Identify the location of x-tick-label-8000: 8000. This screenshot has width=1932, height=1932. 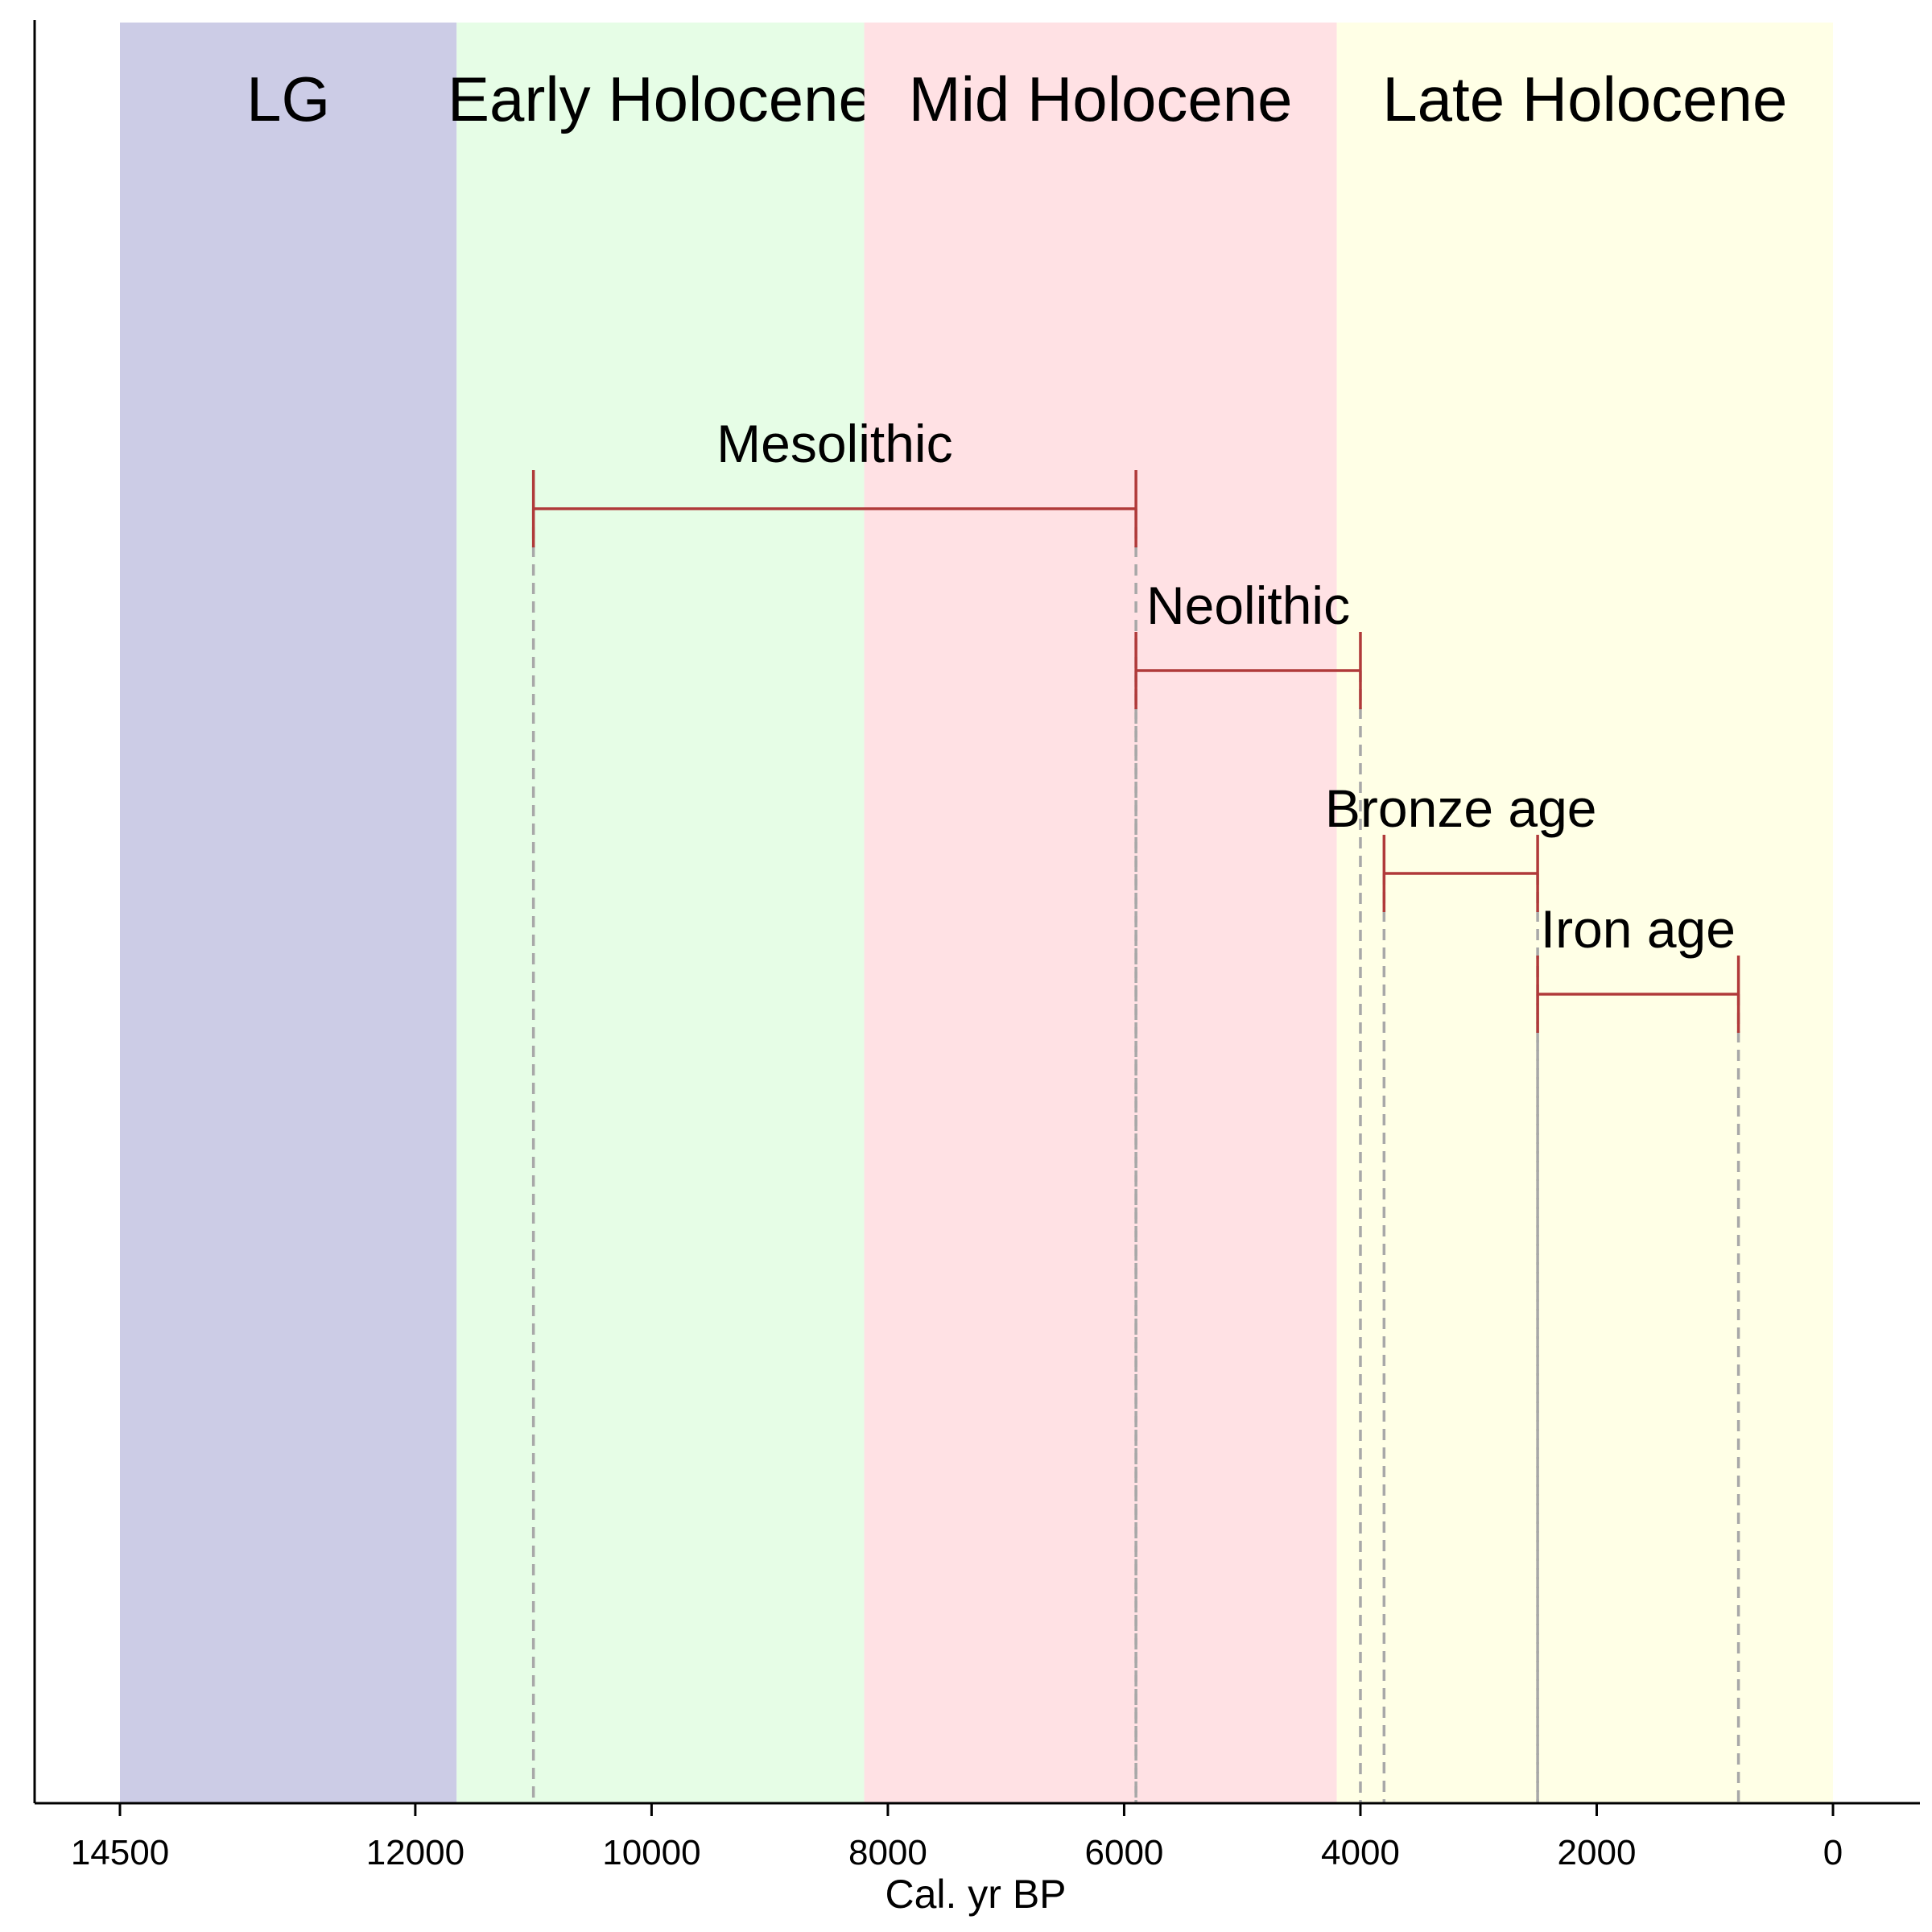
(887, 1852).